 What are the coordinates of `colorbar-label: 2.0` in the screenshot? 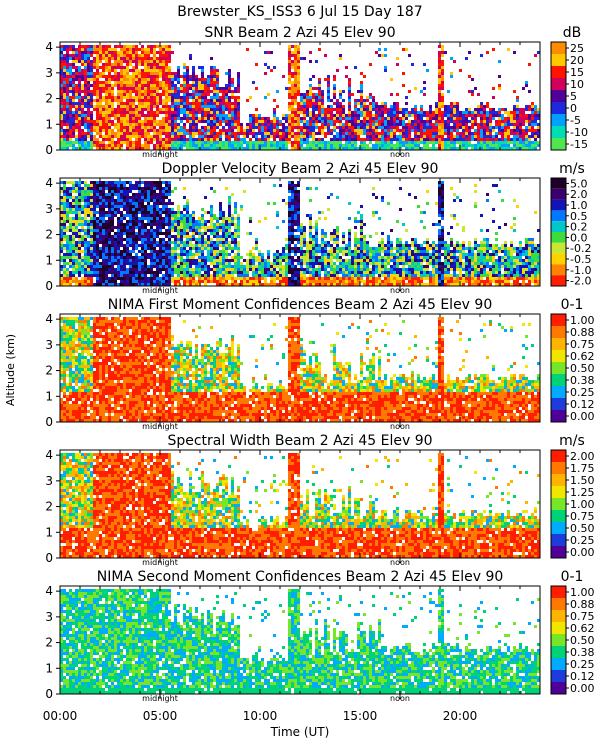 It's located at (579, 194).